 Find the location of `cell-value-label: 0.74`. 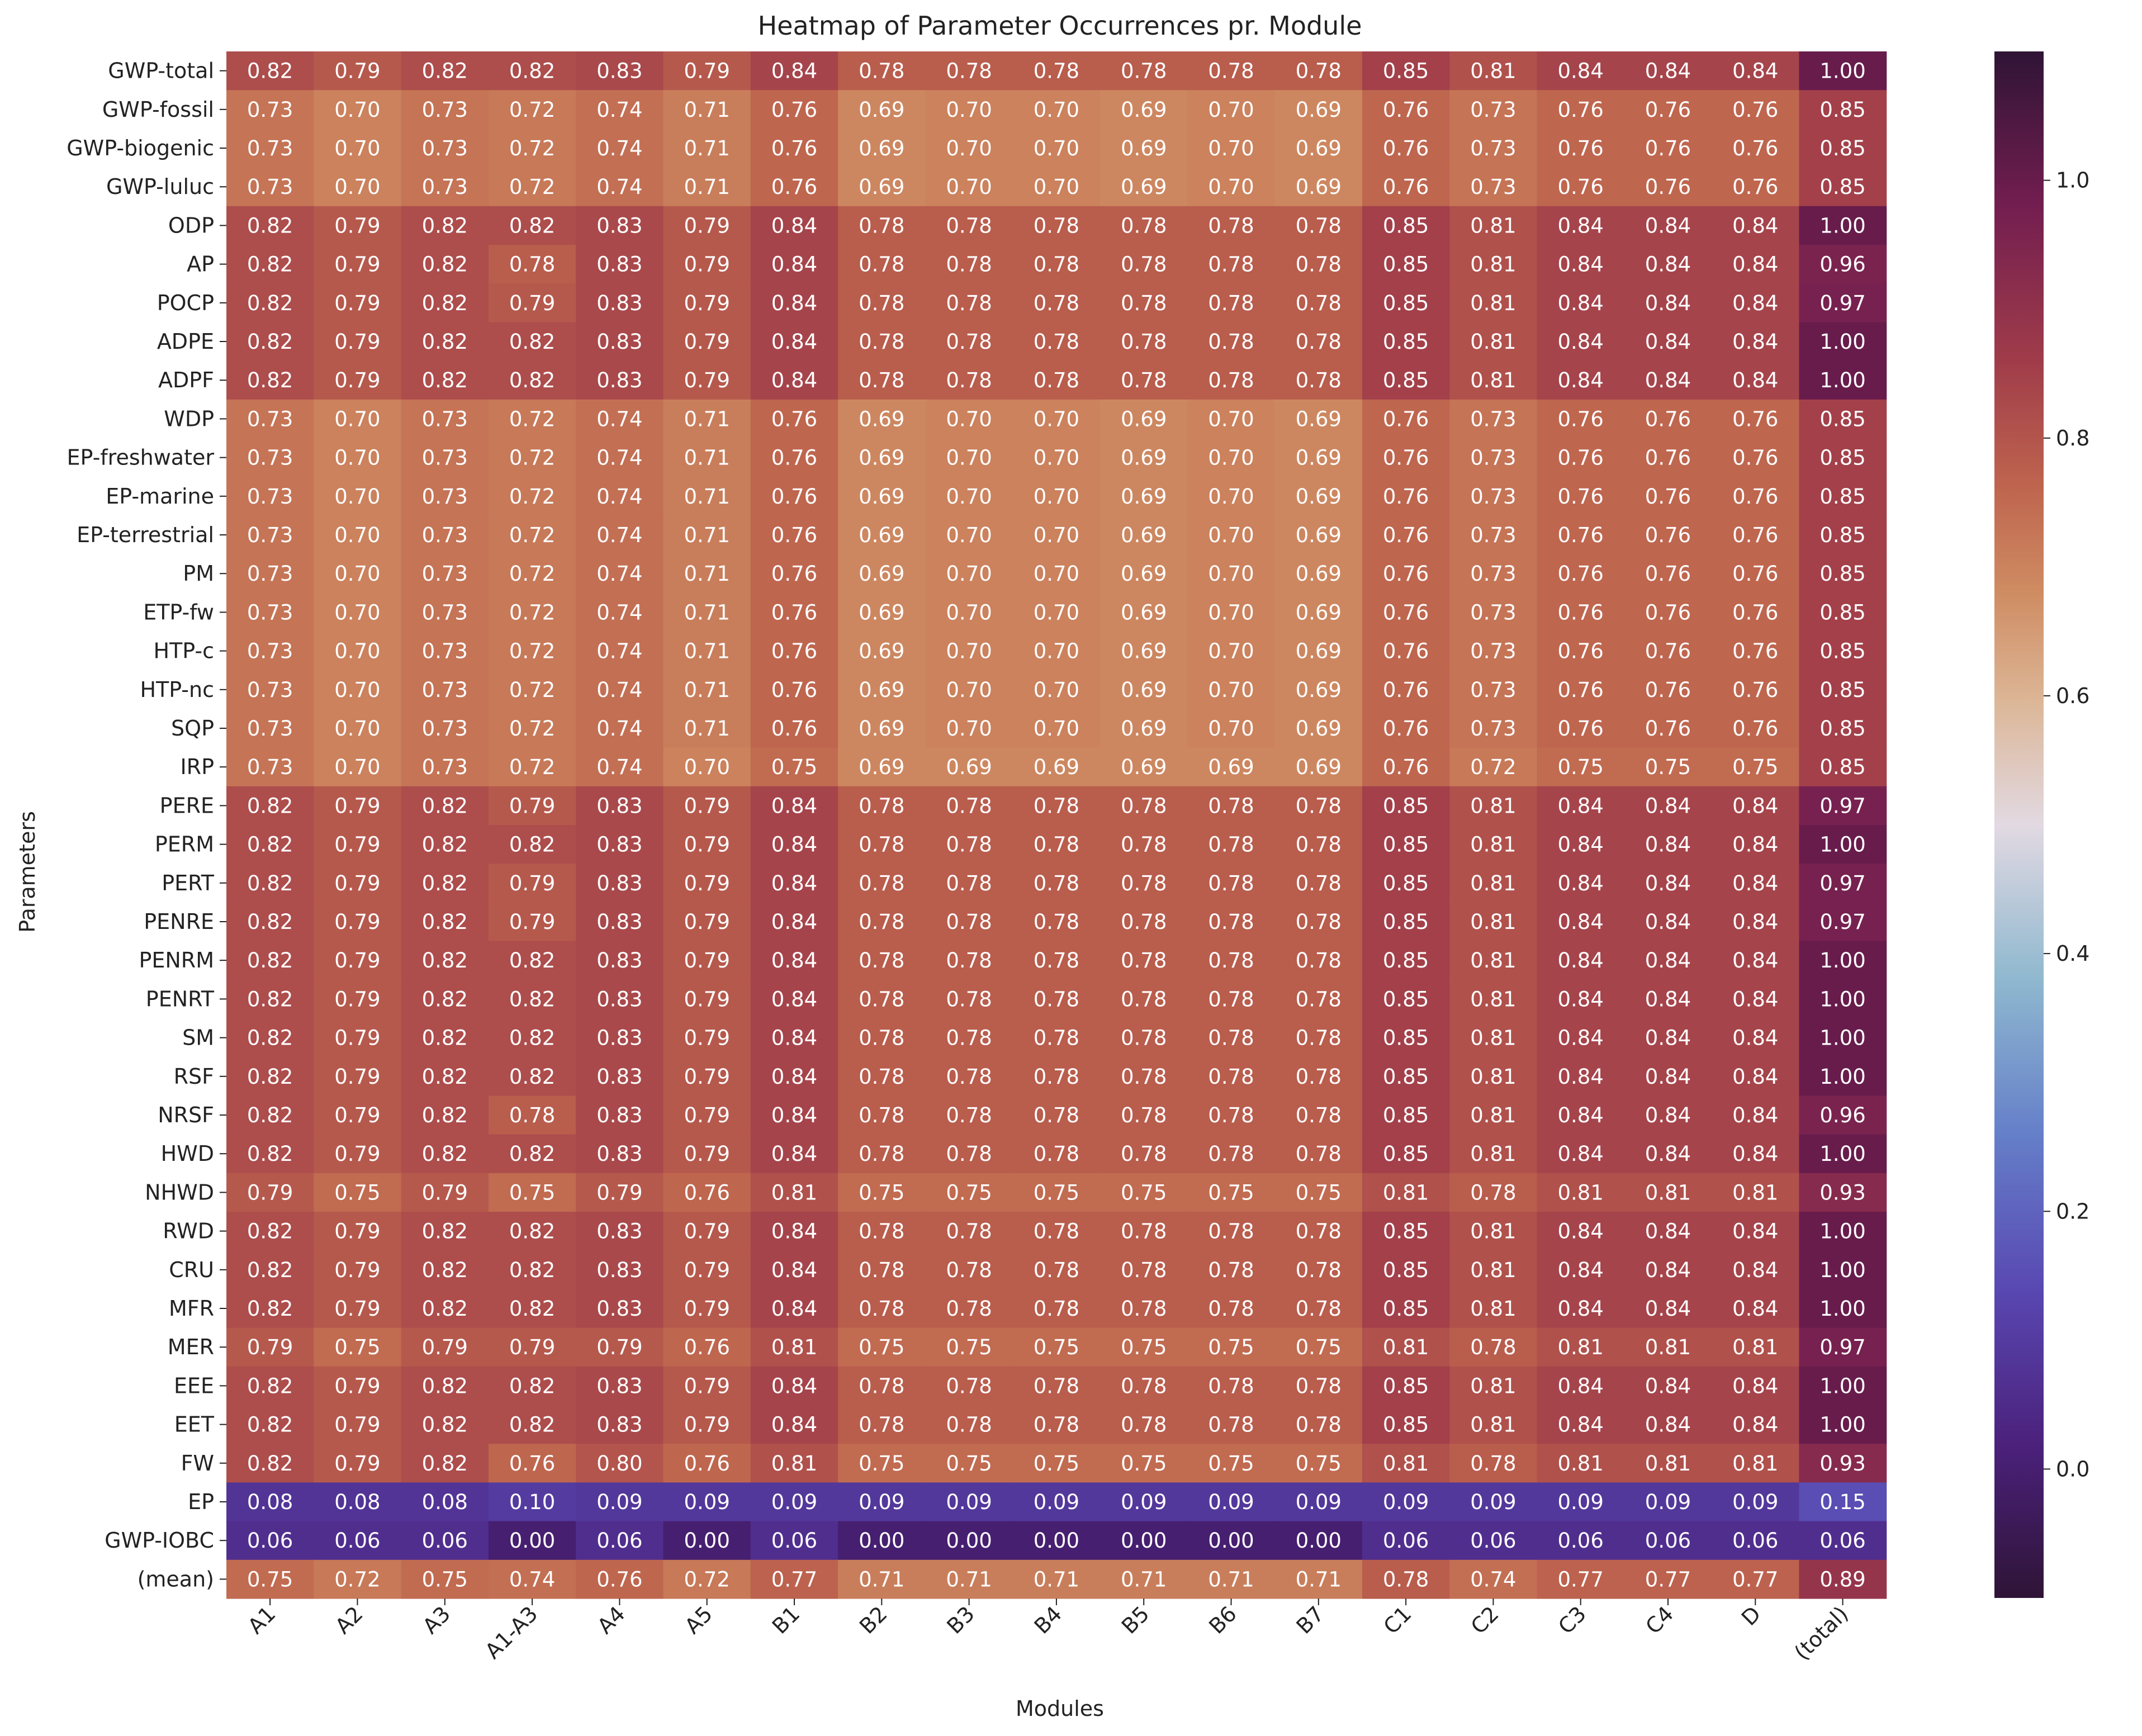

cell-value-label: 0.74 is located at coordinates (619, 651).